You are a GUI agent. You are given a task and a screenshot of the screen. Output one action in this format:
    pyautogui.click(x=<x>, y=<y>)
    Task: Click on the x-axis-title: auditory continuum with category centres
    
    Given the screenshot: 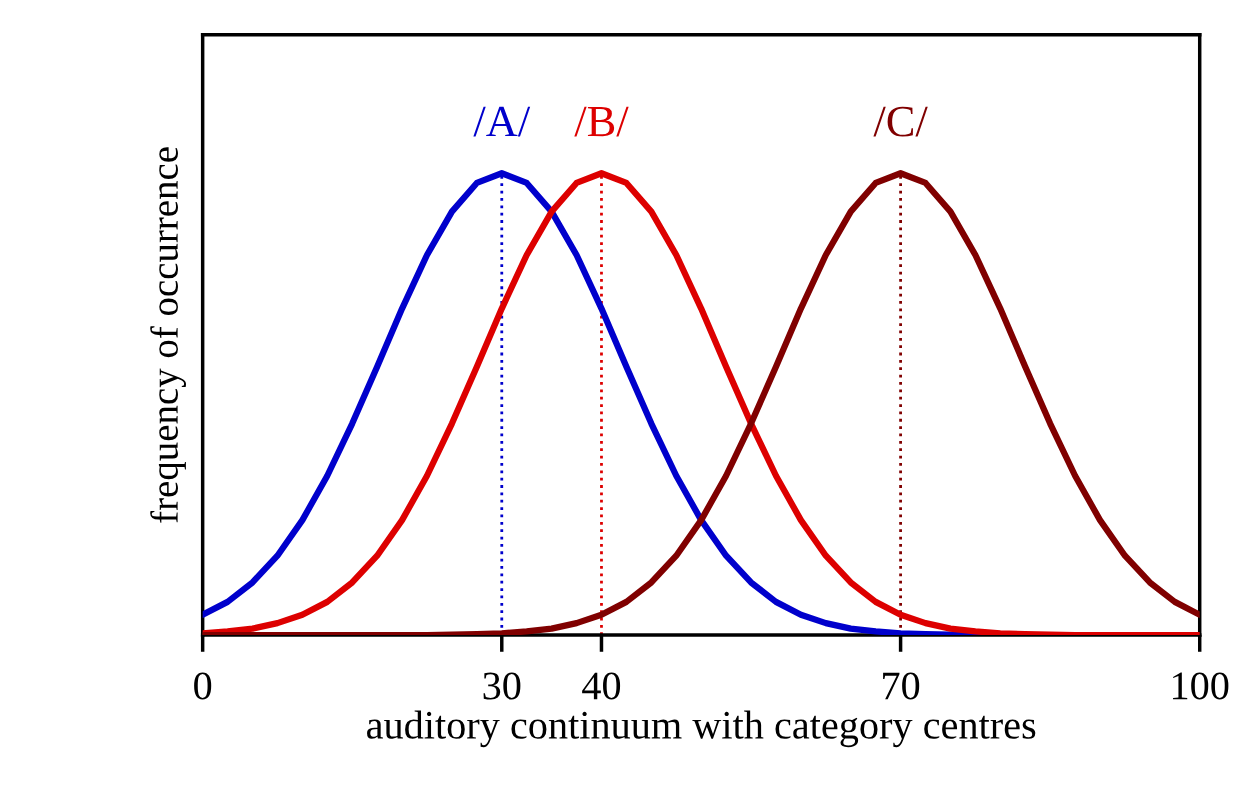 What is the action you would take?
    pyautogui.click(x=701, y=729)
    